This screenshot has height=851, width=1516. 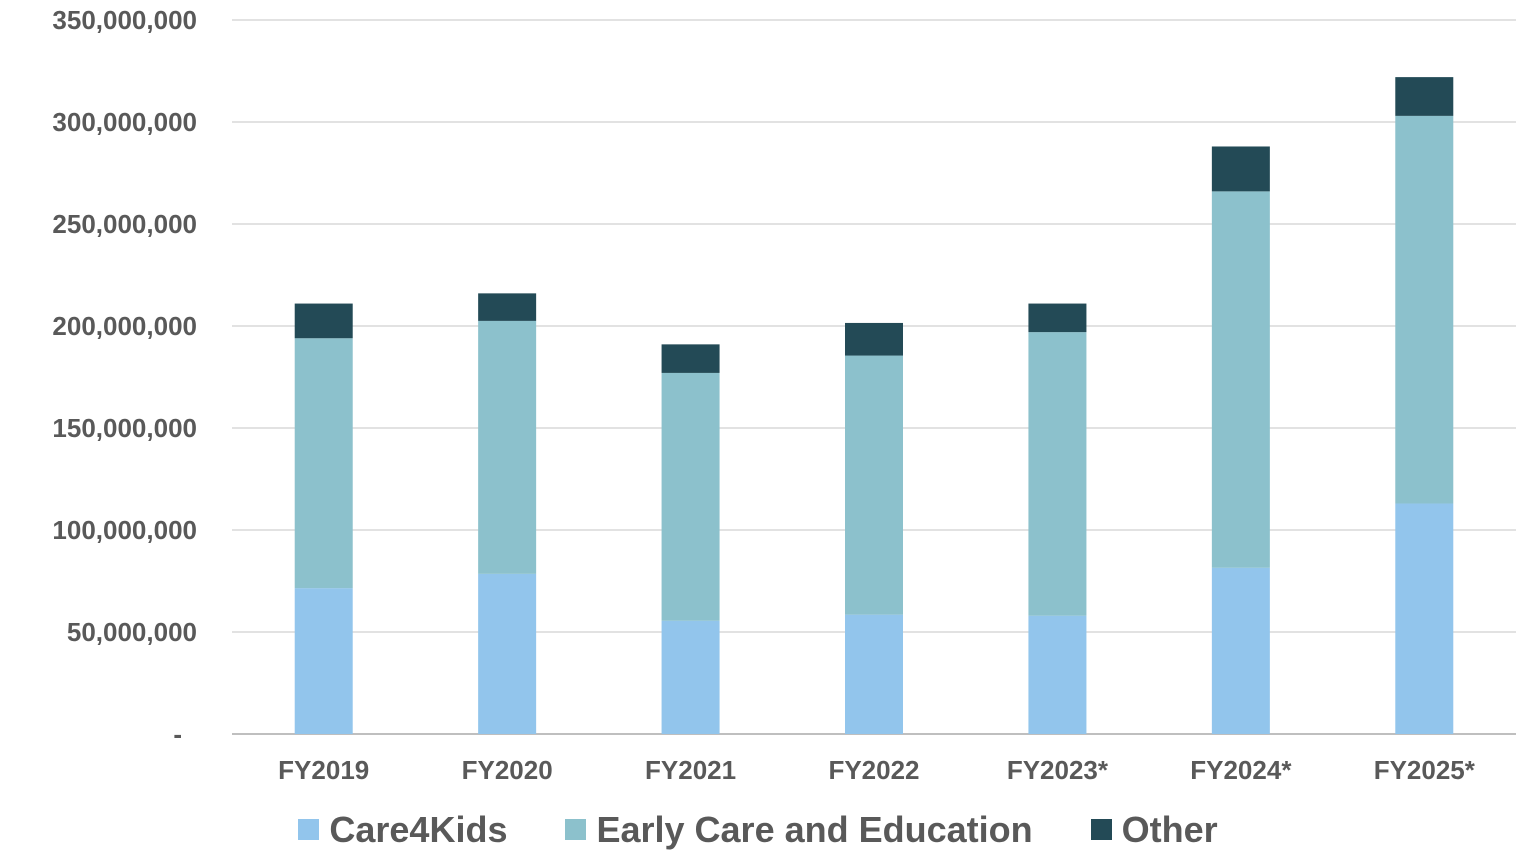 What do you see at coordinates (1241, 770) in the screenshot?
I see `x-tick-label: FY2024*` at bounding box center [1241, 770].